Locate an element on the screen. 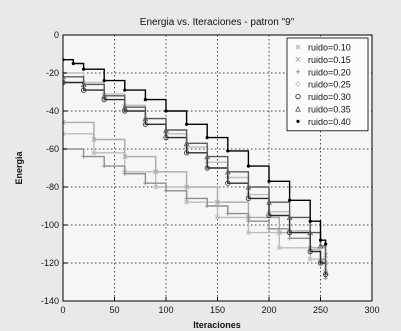 The height and width of the screenshot is (331, 401). legend-label: ruido=0.20 is located at coordinates (329, 72).